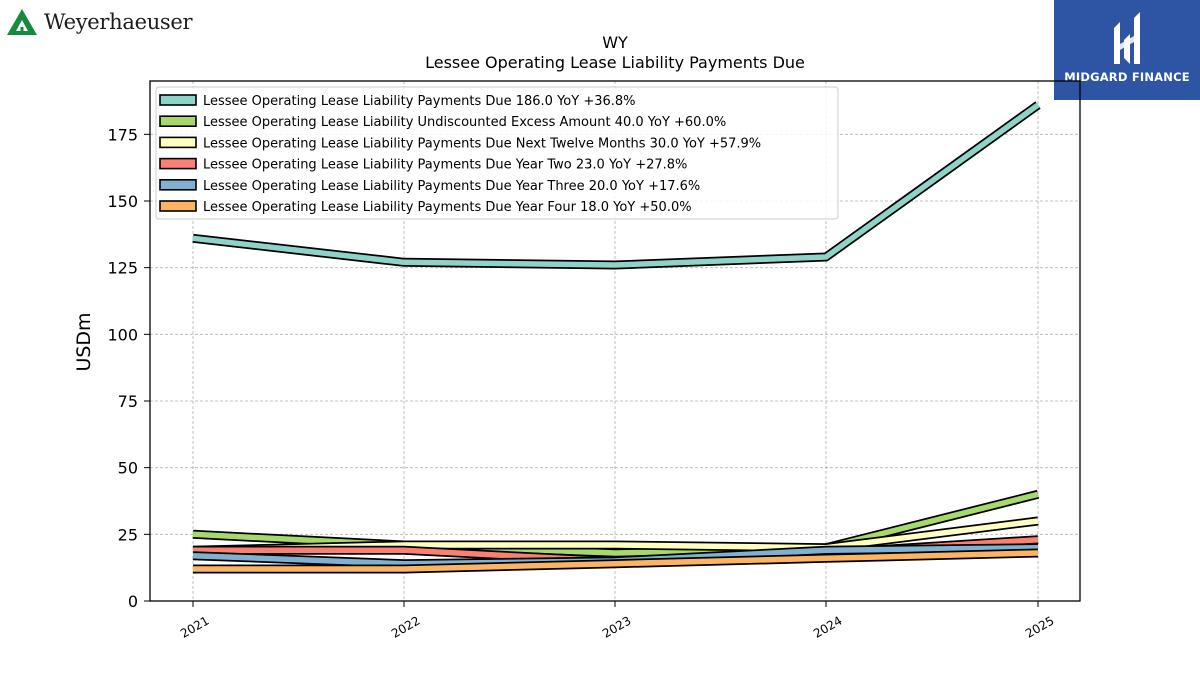 The width and height of the screenshot is (1200, 675). Describe the element at coordinates (128, 401) in the screenshot. I see `y-tick-label: 75` at that location.